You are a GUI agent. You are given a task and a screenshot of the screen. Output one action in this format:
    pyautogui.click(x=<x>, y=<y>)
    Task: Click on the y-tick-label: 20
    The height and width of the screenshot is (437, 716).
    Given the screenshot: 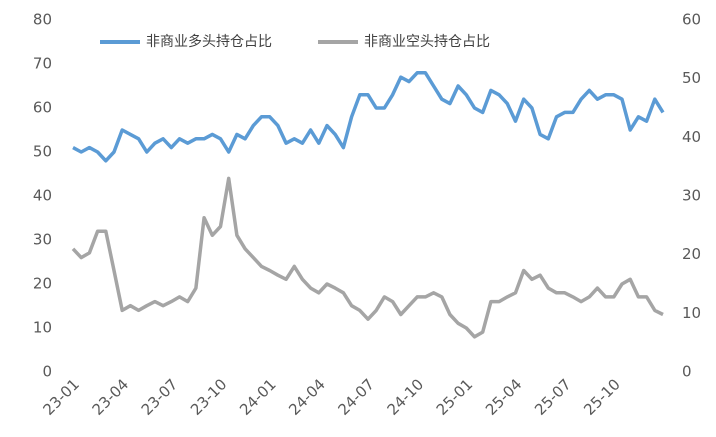 What is the action you would take?
    pyautogui.click(x=42, y=284)
    